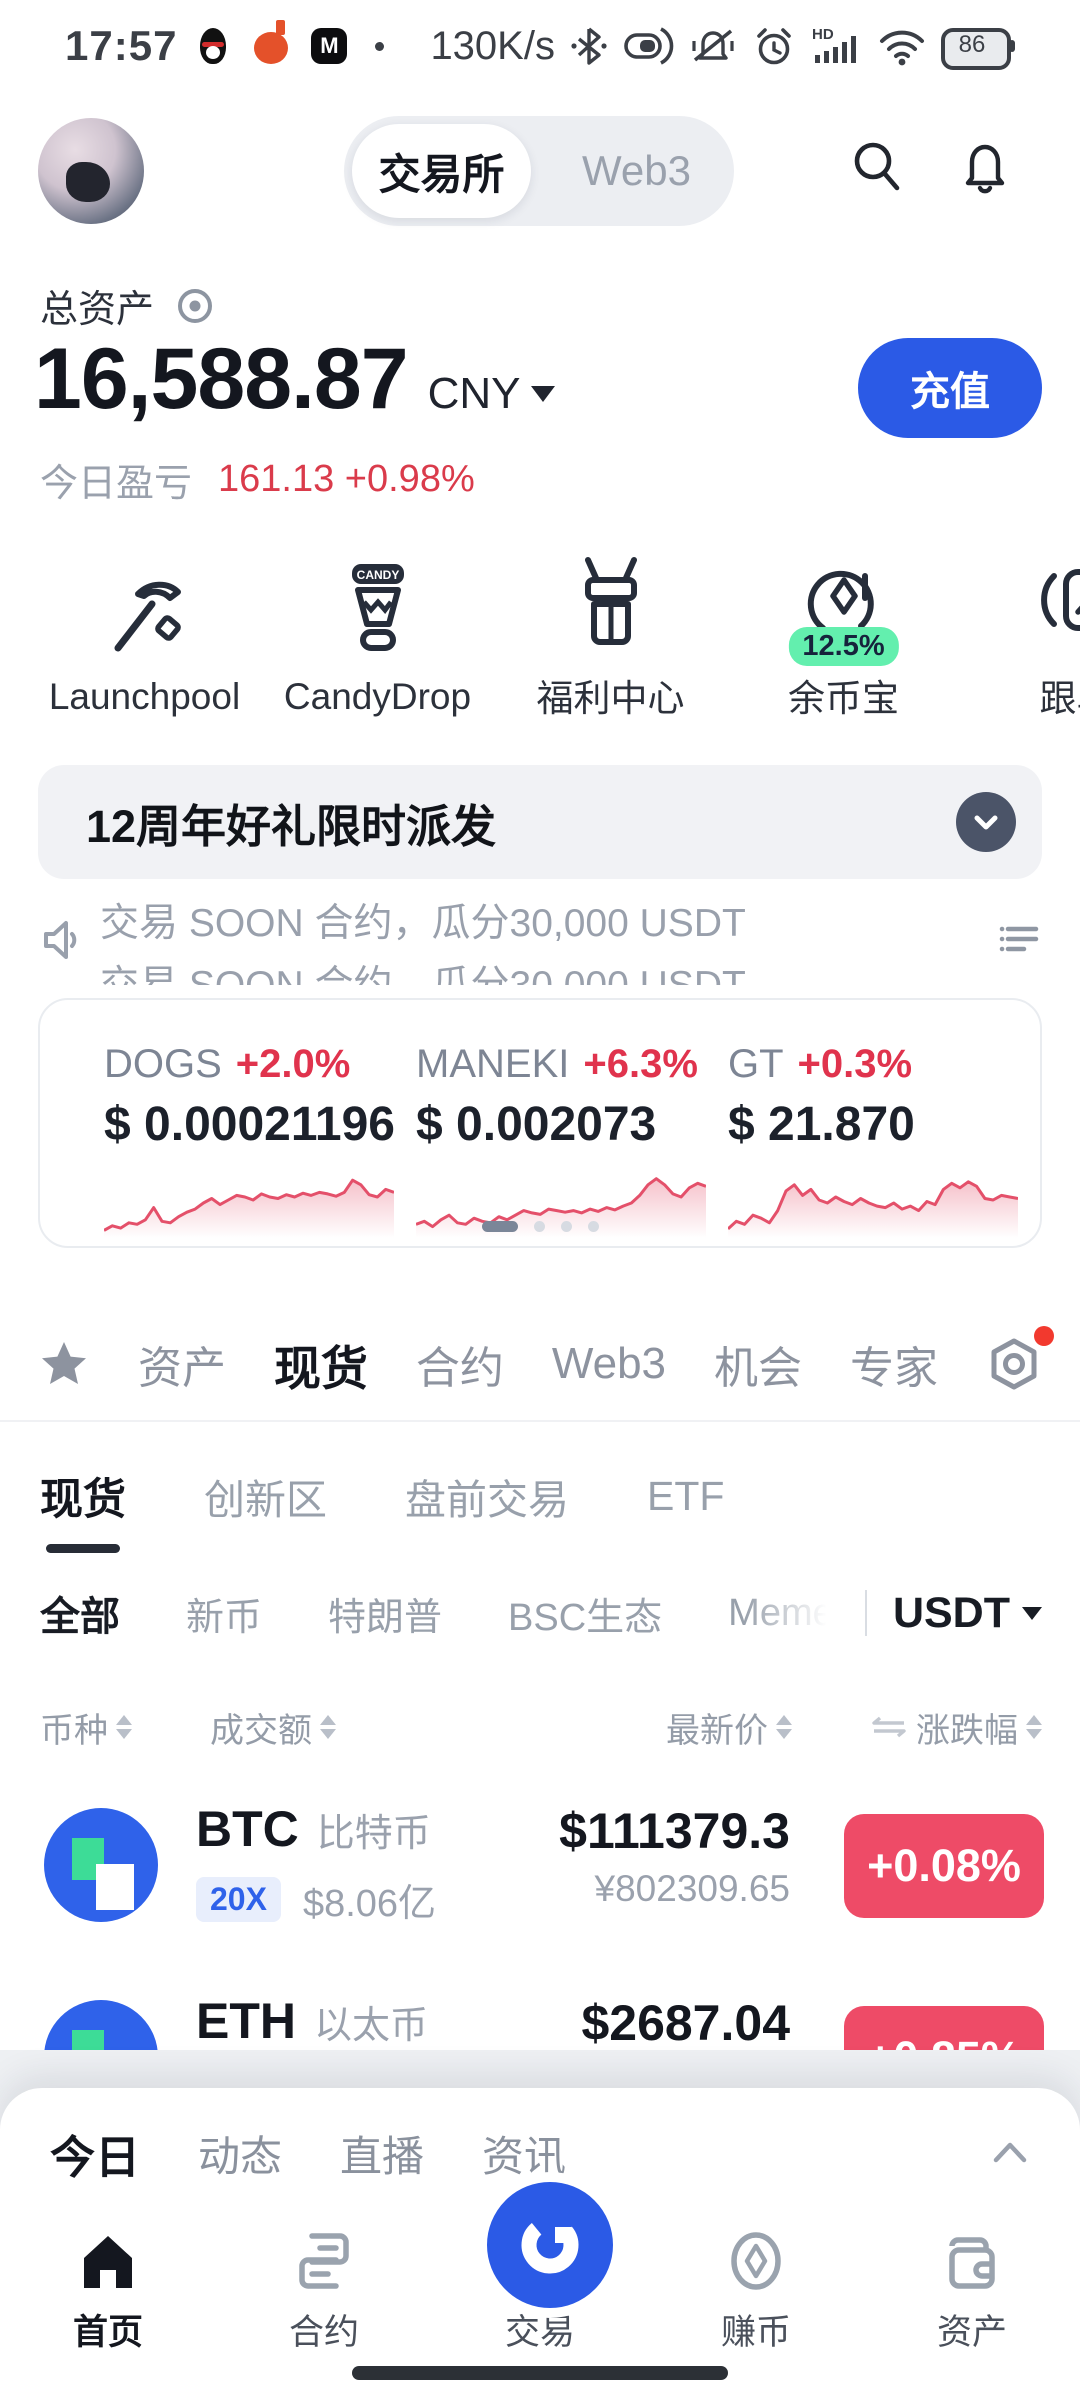  I want to click on leverage-badge: 20X, so click(238, 1899).